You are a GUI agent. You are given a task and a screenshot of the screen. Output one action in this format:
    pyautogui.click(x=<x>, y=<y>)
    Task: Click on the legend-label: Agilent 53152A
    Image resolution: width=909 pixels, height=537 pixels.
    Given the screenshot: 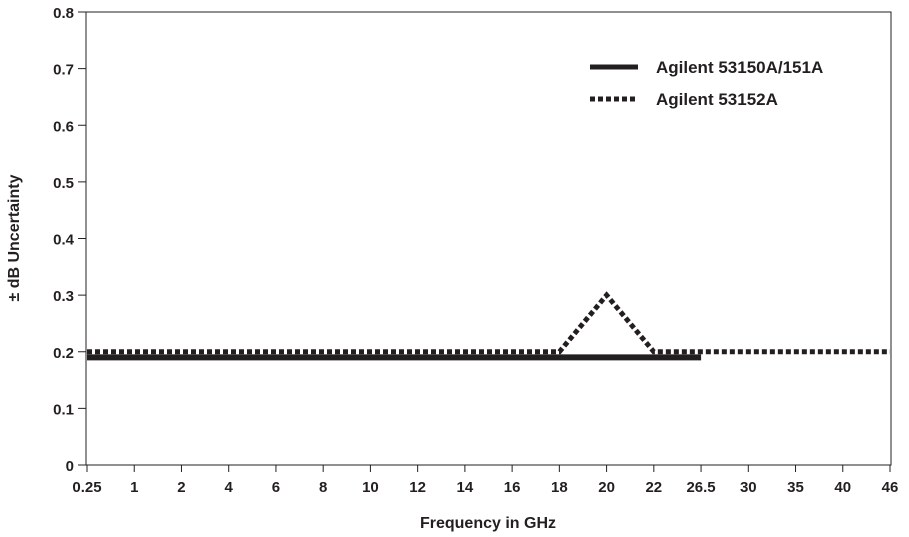 What is the action you would take?
    pyautogui.click(x=717, y=99)
    